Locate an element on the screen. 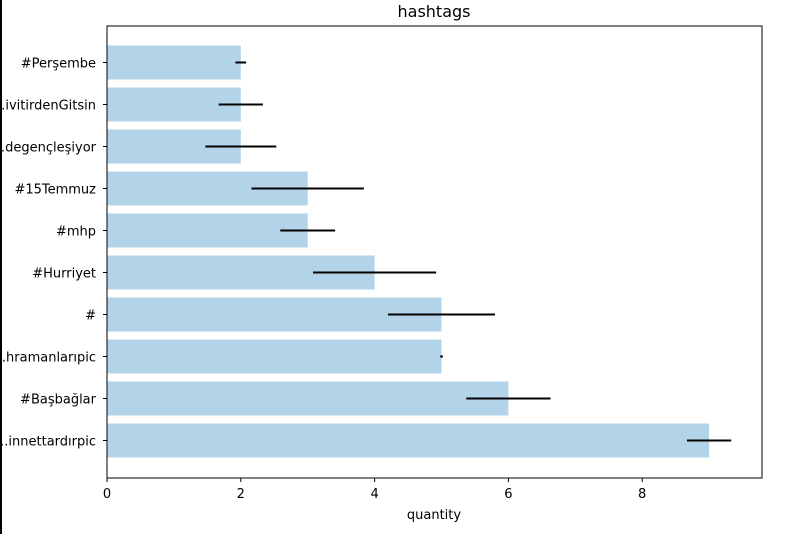 The width and height of the screenshot is (796, 534). y-tick-label: ...degençleşiyor is located at coordinates (48, 148).